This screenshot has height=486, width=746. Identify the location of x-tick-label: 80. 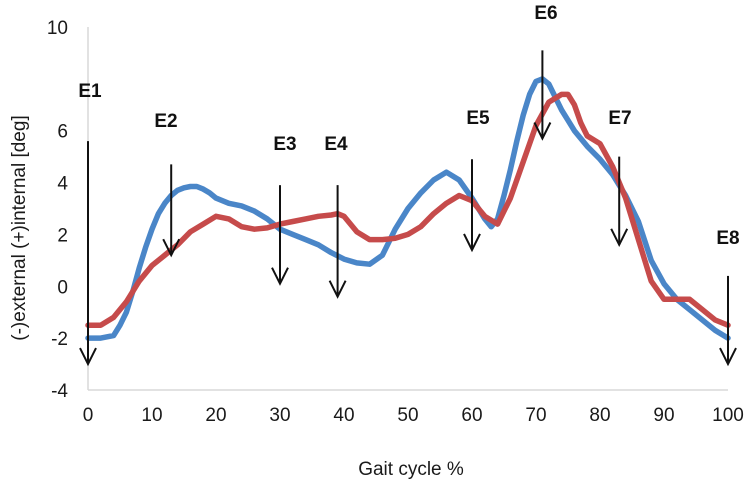
(599, 415).